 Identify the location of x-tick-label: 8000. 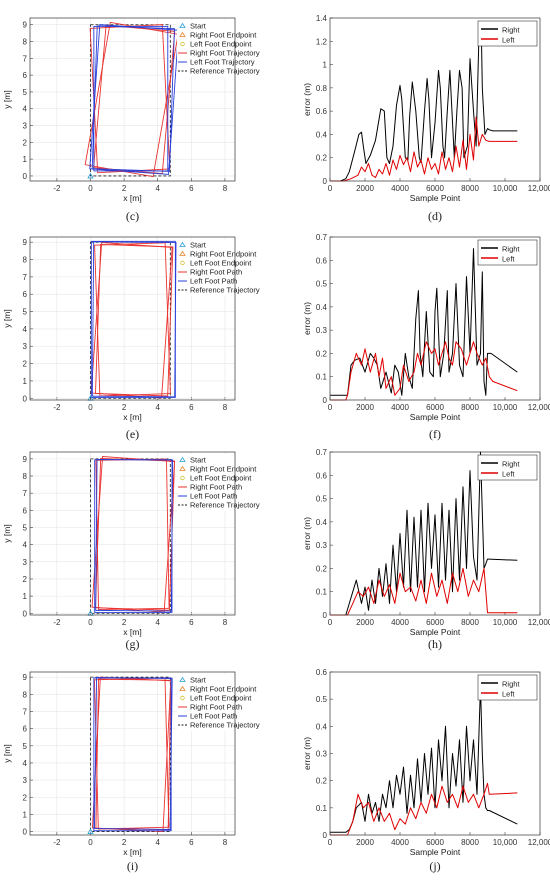
(470, 842).